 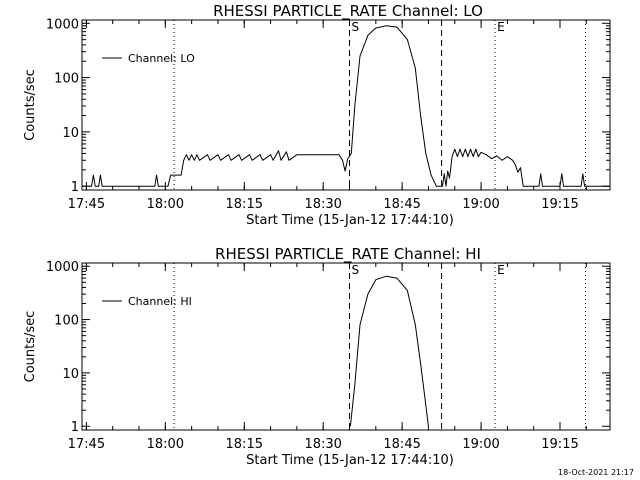 I want to click on timestamp-label: 18-Oct-2021 21:17, so click(x=596, y=472).